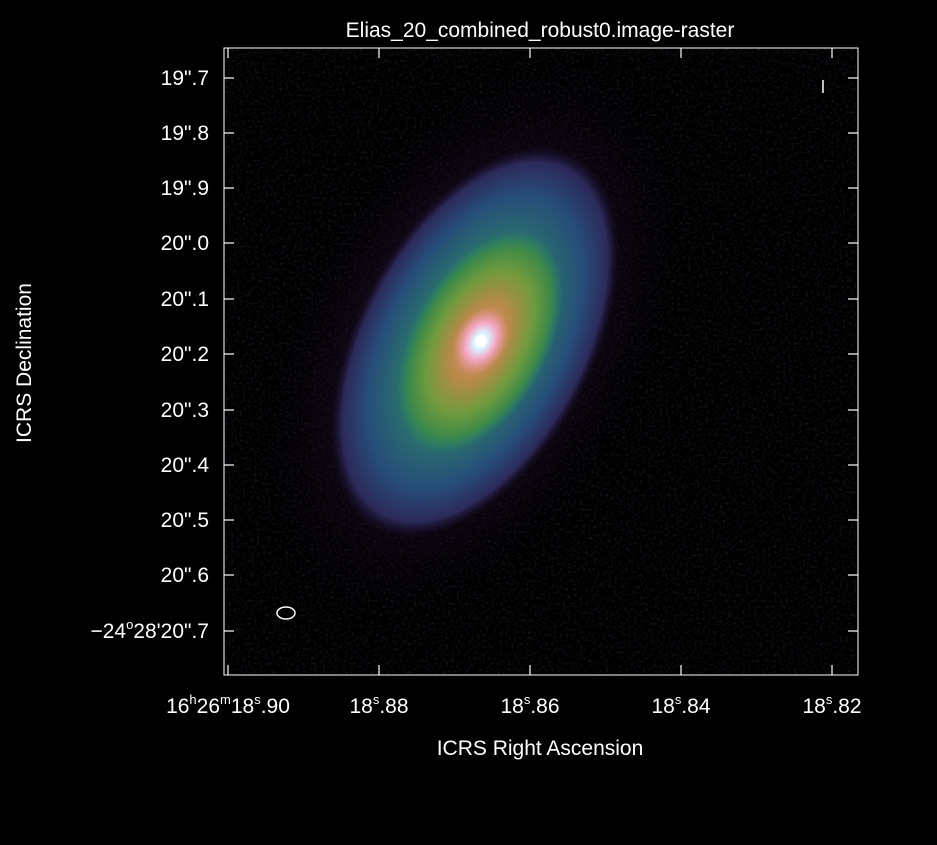 The image size is (937, 845). I want to click on peak-spot, so click(481, 341).